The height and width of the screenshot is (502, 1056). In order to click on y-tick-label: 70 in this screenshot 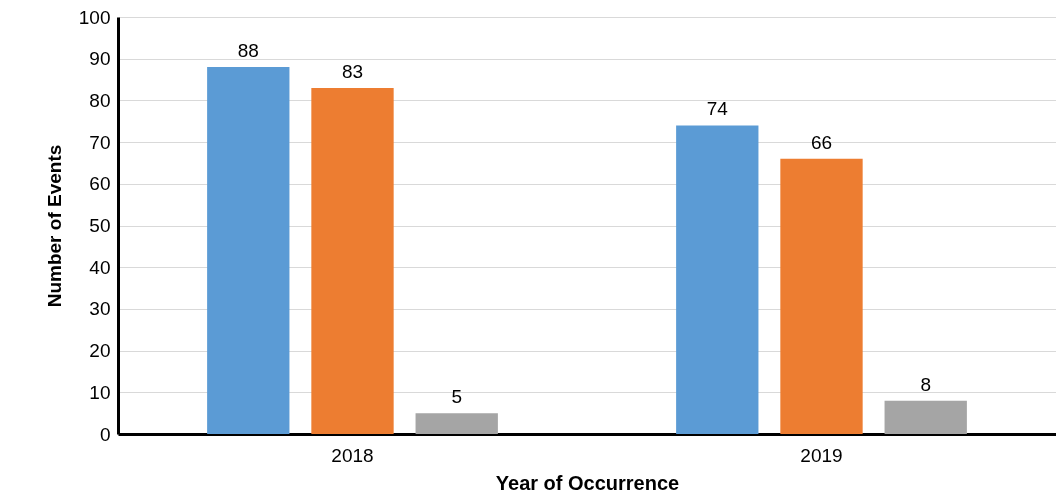, I will do `click(100, 142)`.